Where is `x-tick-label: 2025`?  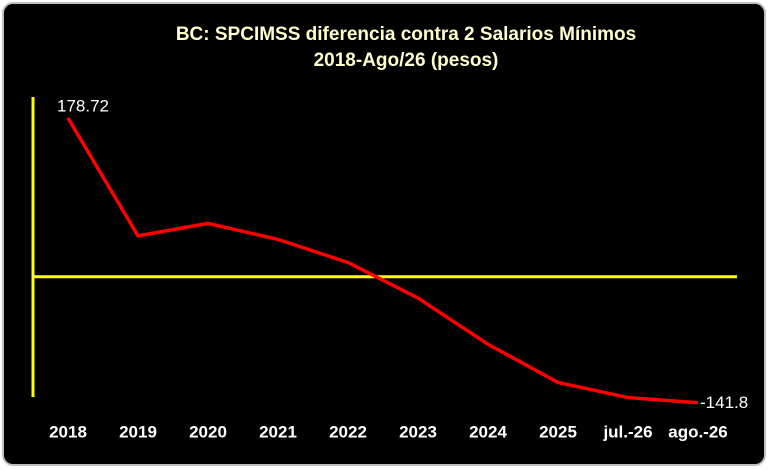 x-tick-label: 2025 is located at coordinates (558, 431).